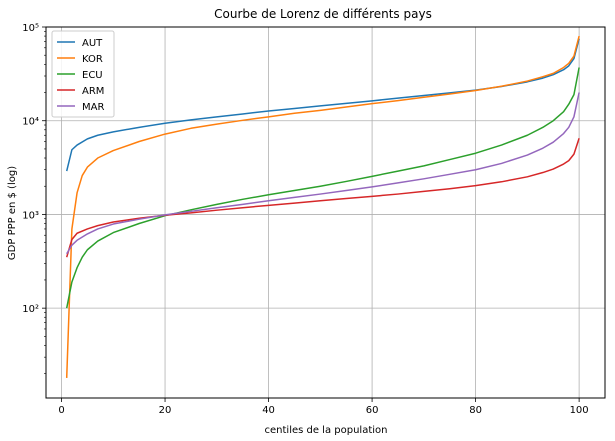  I want to click on y-tick-label: 10⁴, so click(30, 122).